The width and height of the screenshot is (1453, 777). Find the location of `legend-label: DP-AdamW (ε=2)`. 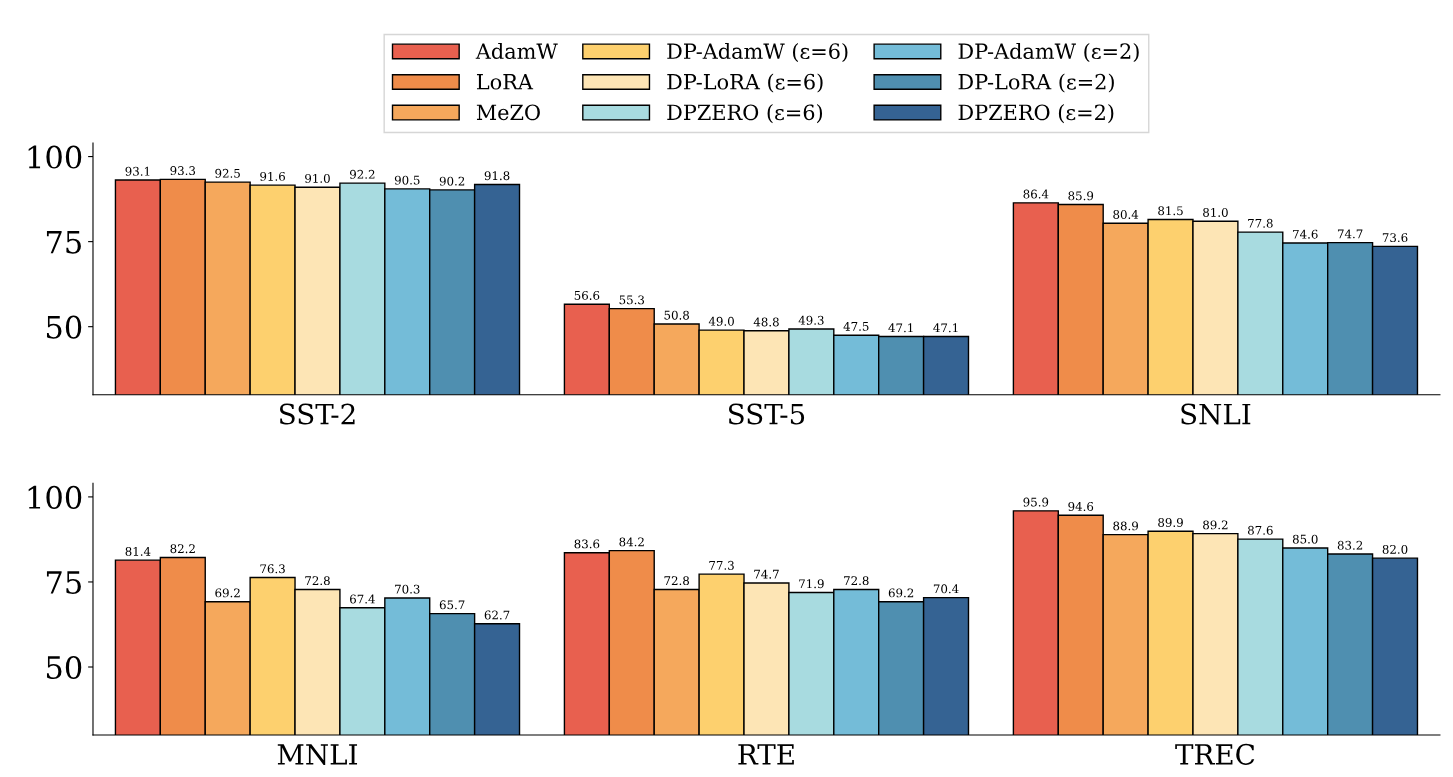

legend-label: DP-AdamW (ε=2) is located at coordinates (1048, 52).